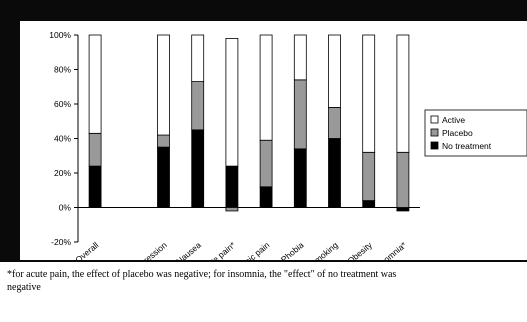  What do you see at coordinates (62, 104) in the screenshot?
I see `y-tick-label: 60%` at bounding box center [62, 104].